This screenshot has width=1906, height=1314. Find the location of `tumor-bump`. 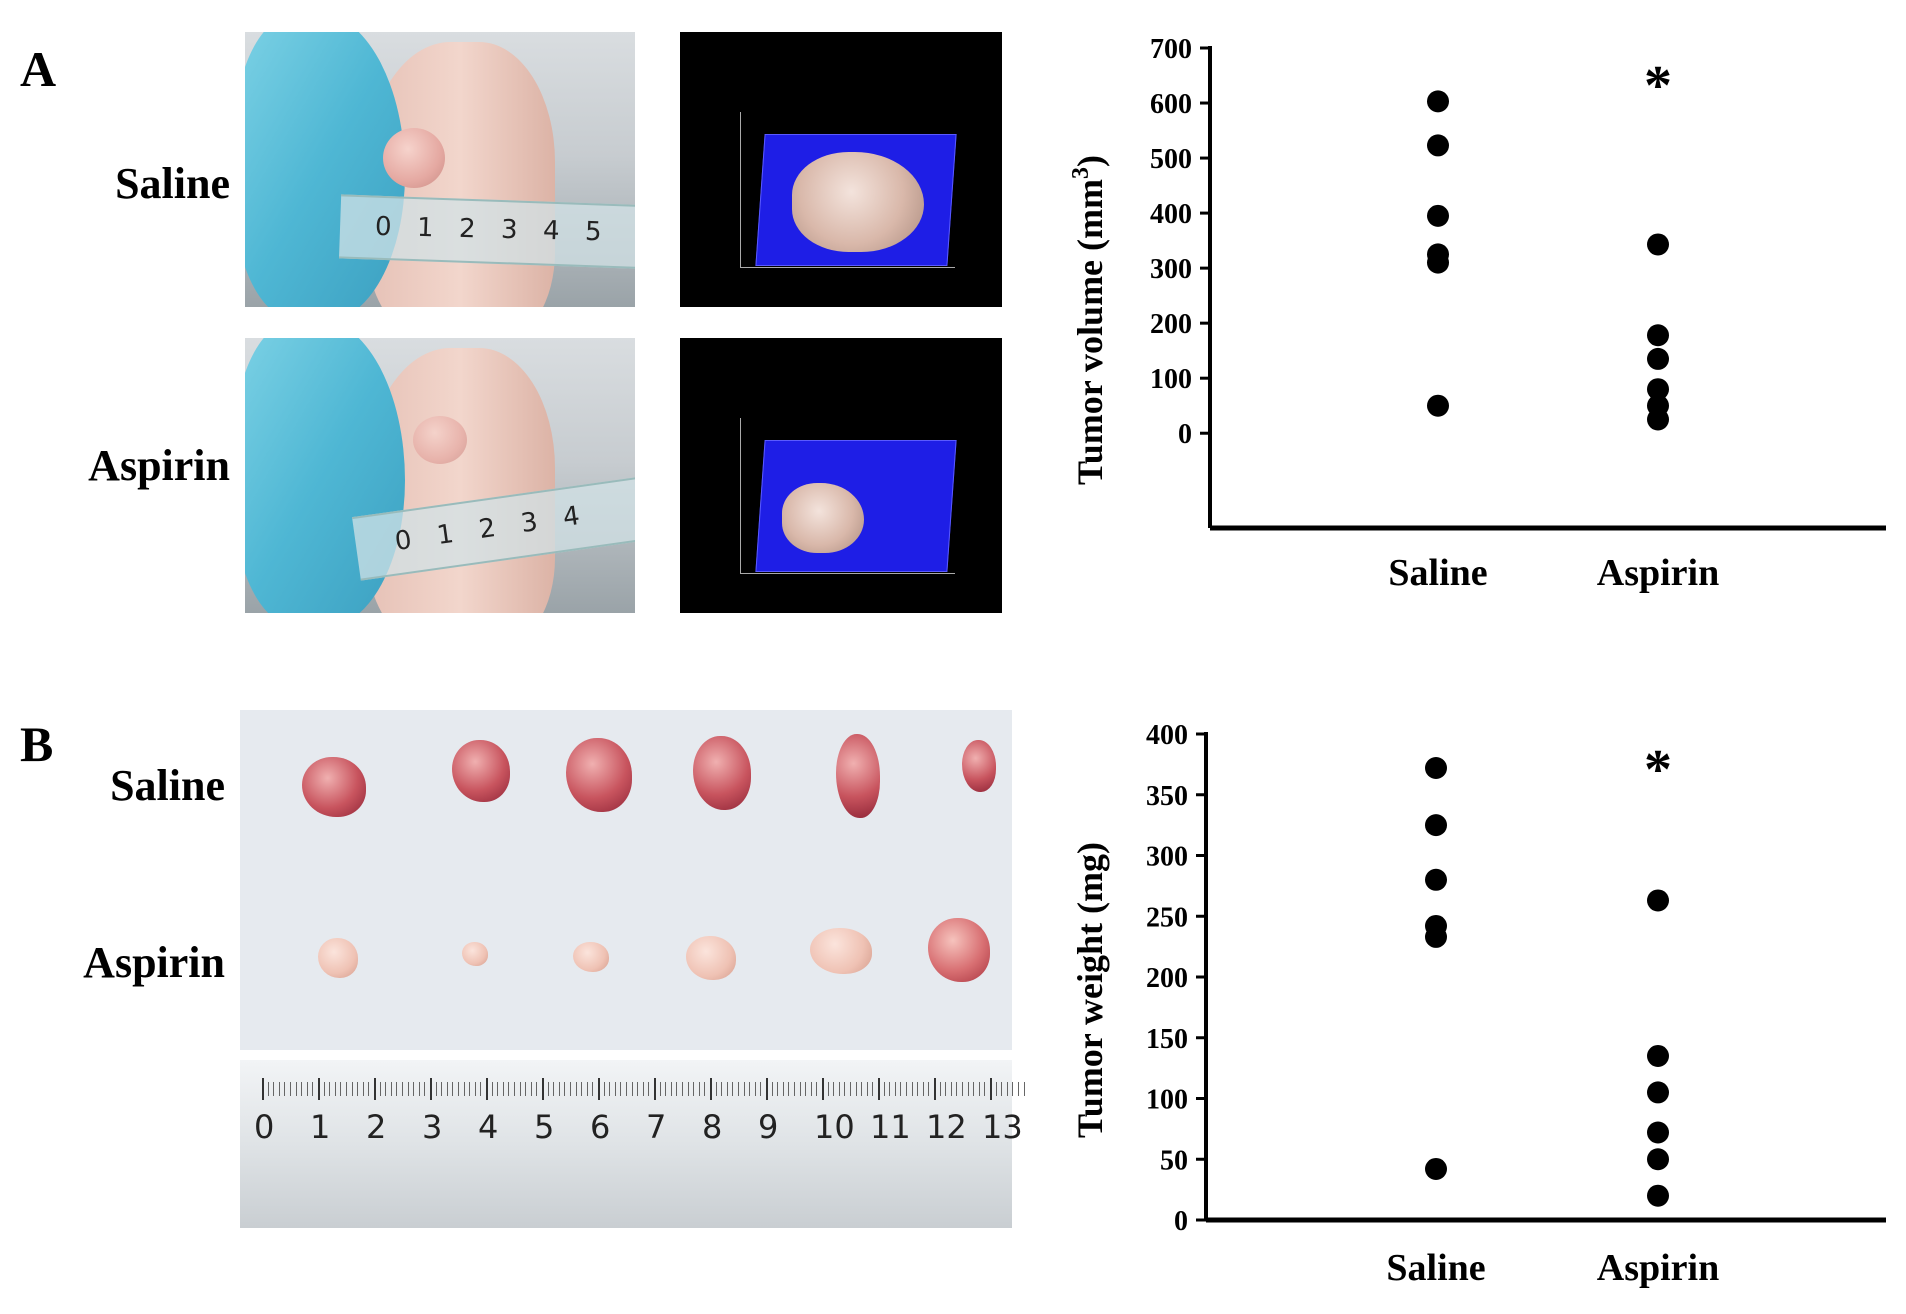

tumor-bump is located at coordinates (440, 440).